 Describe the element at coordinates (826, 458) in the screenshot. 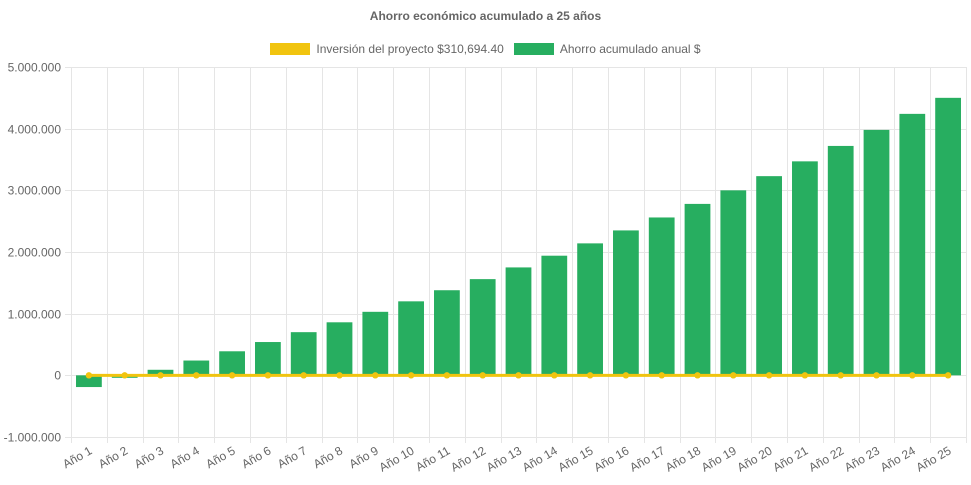

I see `x-tick-label: Año 22` at that location.